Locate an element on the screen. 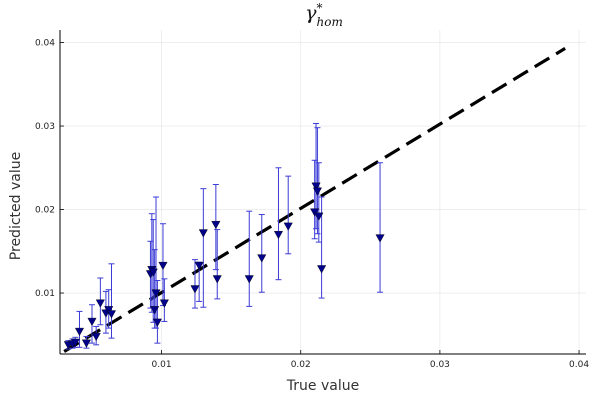 Image resolution: width=600 pixels, height=400 pixels. y-tick-label: 0.03 is located at coordinates (45, 127).